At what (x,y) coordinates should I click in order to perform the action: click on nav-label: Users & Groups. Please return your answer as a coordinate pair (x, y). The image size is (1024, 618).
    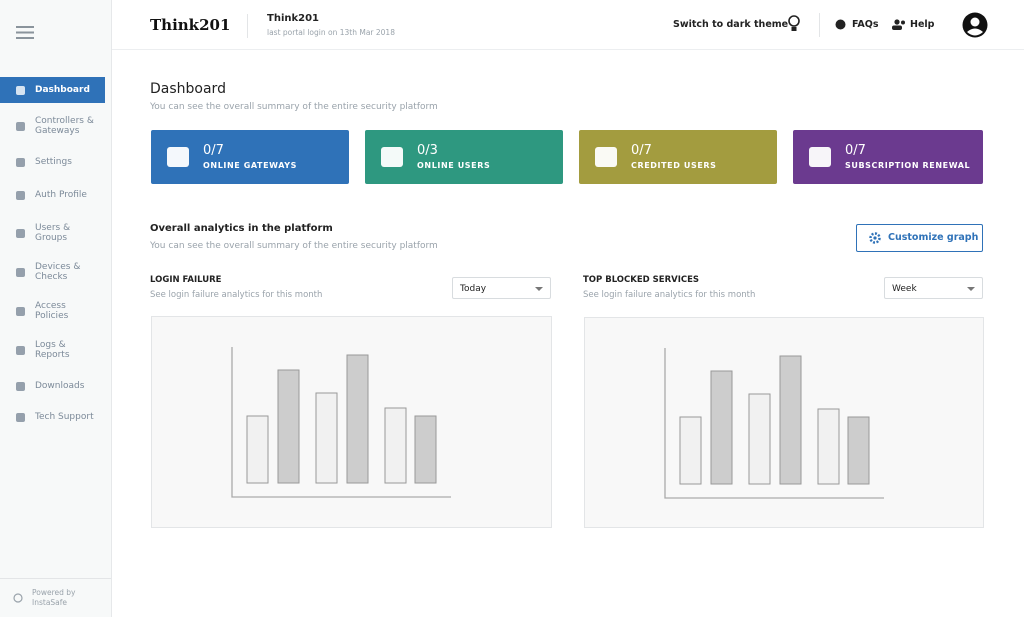
    Looking at the image, I should click on (52, 233).